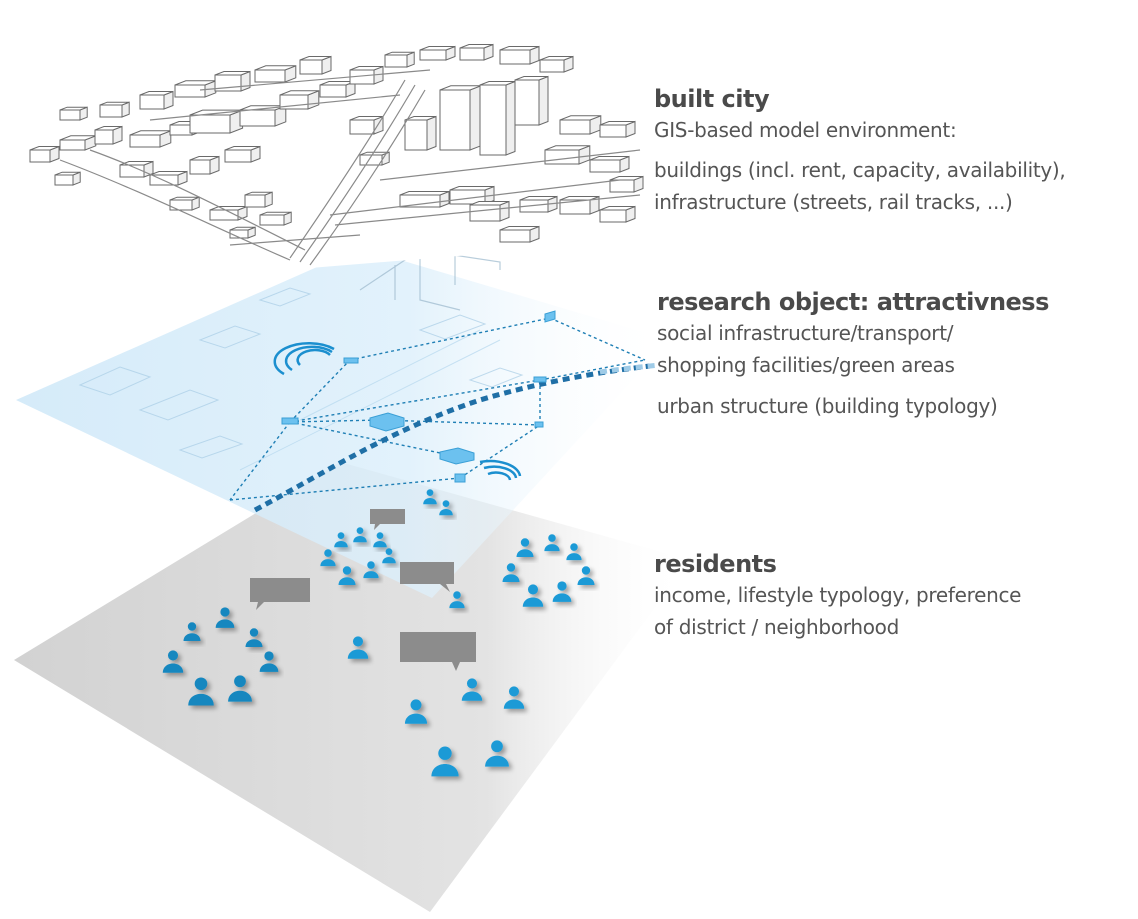 The width and height of the screenshot is (1138, 919). What do you see at coordinates (630, 368) in the screenshot?
I see `transport-route-fade` at bounding box center [630, 368].